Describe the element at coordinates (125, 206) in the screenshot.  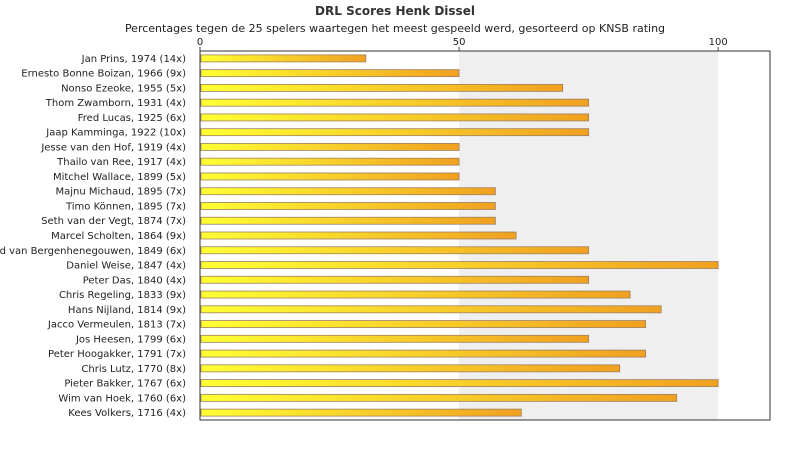
I see `category-label: Timo Können, 1895 (7x)` at that location.